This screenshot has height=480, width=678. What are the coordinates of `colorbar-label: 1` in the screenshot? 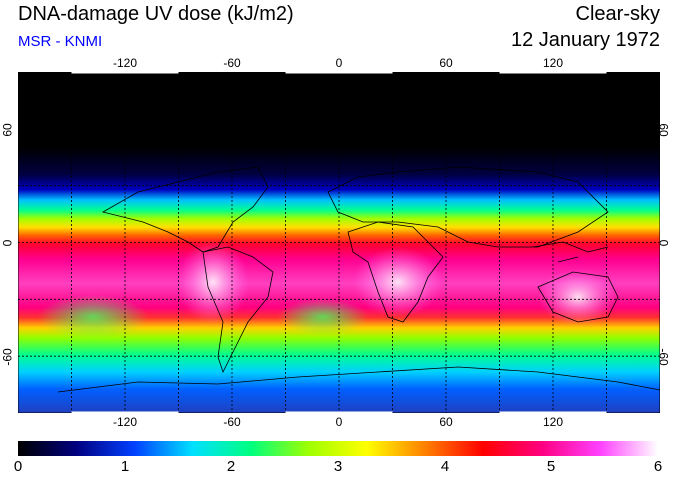 It's located at (125, 466).